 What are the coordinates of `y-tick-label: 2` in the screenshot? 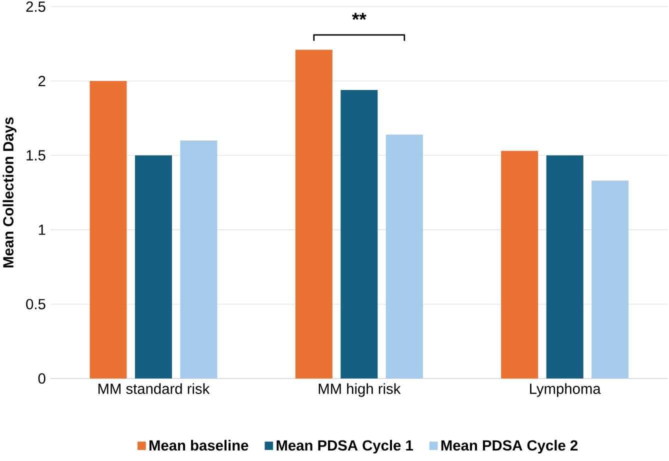 It's located at (42, 81).